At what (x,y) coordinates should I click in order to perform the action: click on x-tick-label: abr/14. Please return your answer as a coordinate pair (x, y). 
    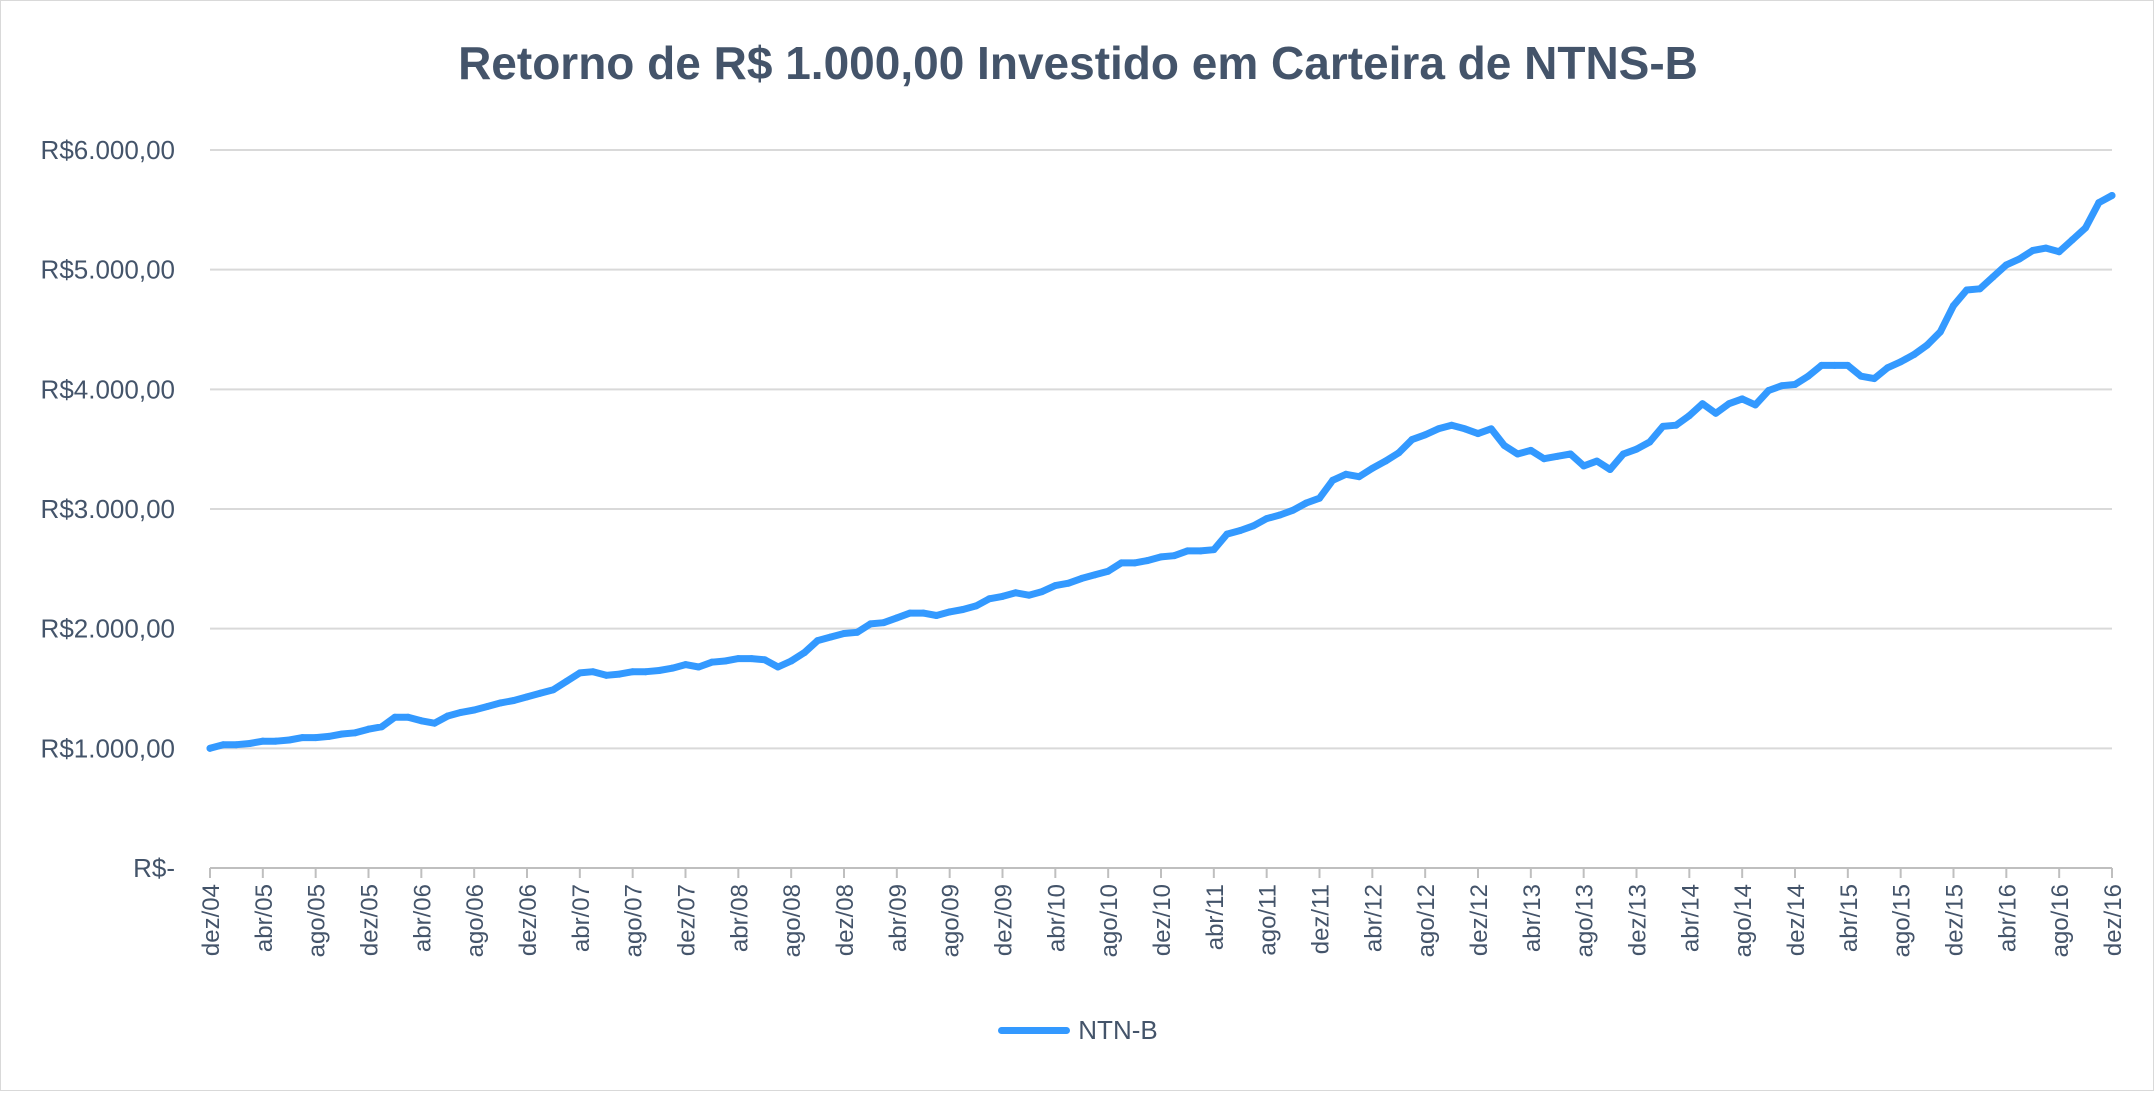
    Looking at the image, I should click on (1690, 918).